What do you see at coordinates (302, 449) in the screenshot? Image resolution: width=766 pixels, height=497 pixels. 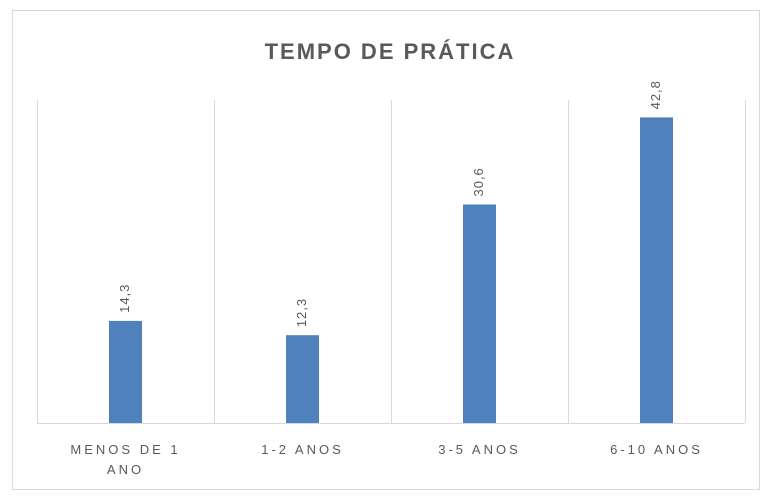 I see `x-tick-label: 1-2 ANOS` at bounding box center [302, 449].